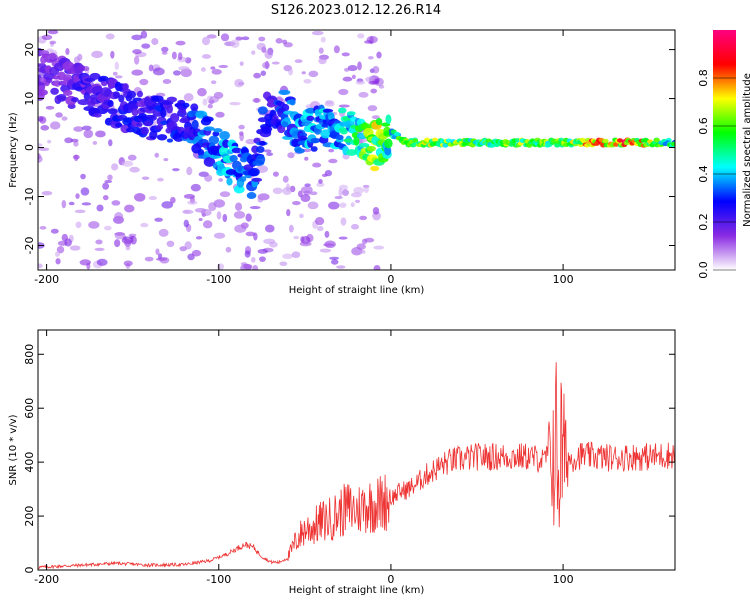  Describe the element at coordinates (13, 449) in the screenshot. I see `snr-y-axis-label: SNR (10 * v/v)` at that location.